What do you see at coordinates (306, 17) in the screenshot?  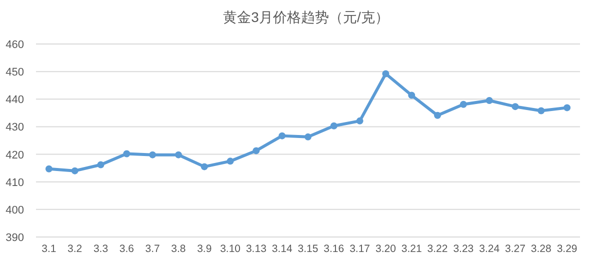 I see `chart-title: 黄金3月价格趋势（元/克）` at bounding box center [306, 17].